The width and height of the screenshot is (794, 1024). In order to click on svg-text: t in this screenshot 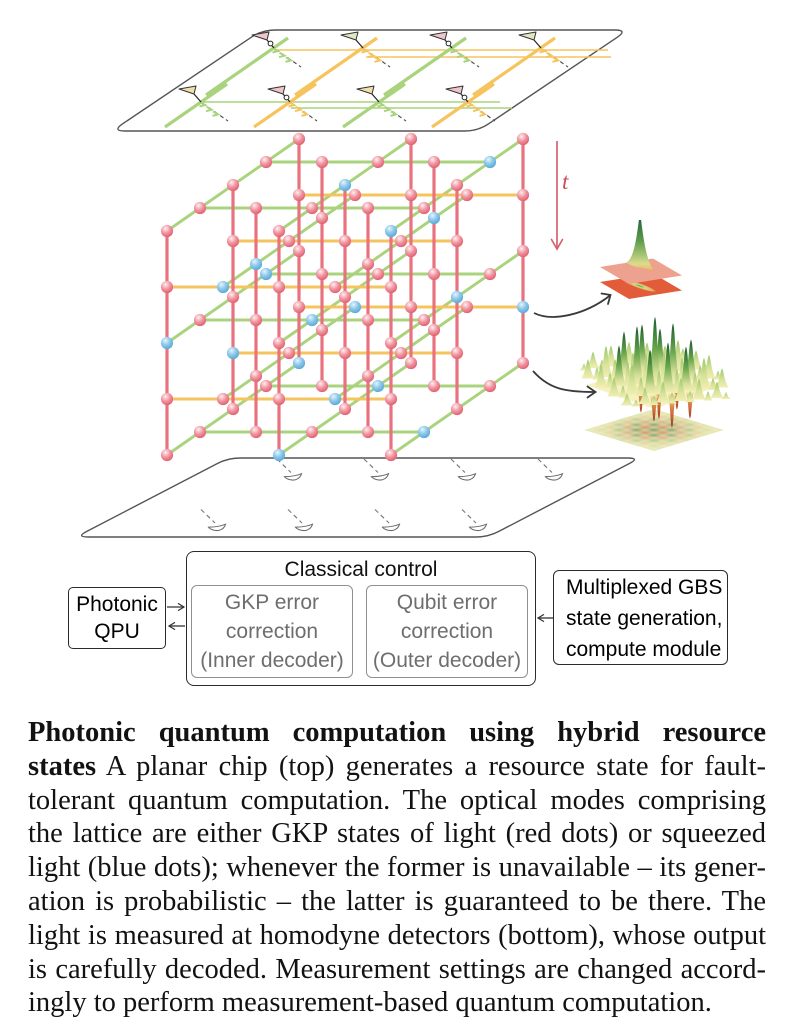, I will do `click(565, 181)`.